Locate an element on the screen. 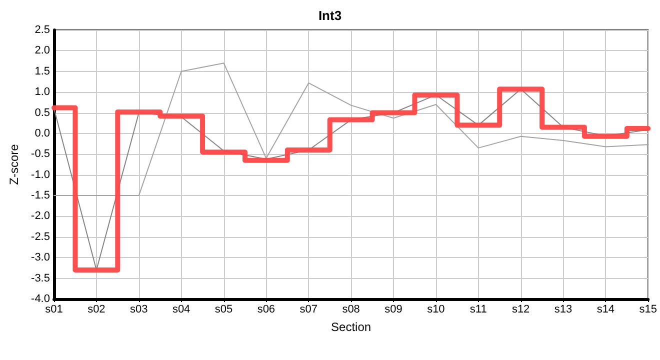 The image size is (660, 360). y-tick-label: 2.0 is located at coordinates (42, 50).